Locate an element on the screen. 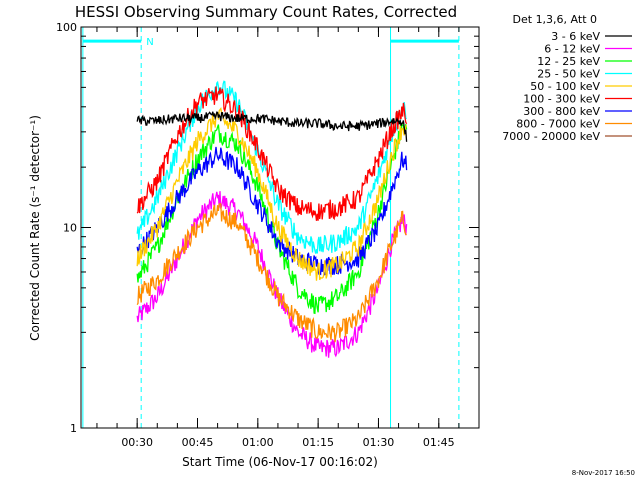 Image resolution: width=640 pixels, height=480 pixels. x-tick-label: 01:30 is located at coordinates (379, 442).